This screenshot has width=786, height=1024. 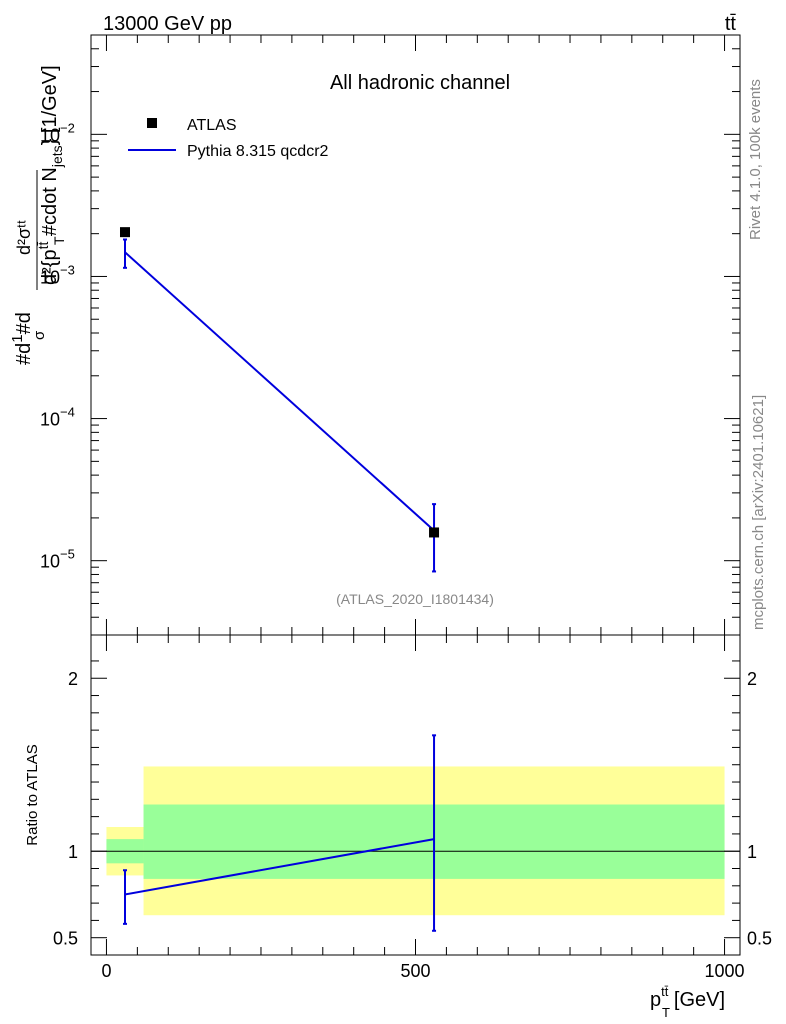 I want to click on ratio-ylabel: Ratio to ATLAS, so click(x=32, y=794).